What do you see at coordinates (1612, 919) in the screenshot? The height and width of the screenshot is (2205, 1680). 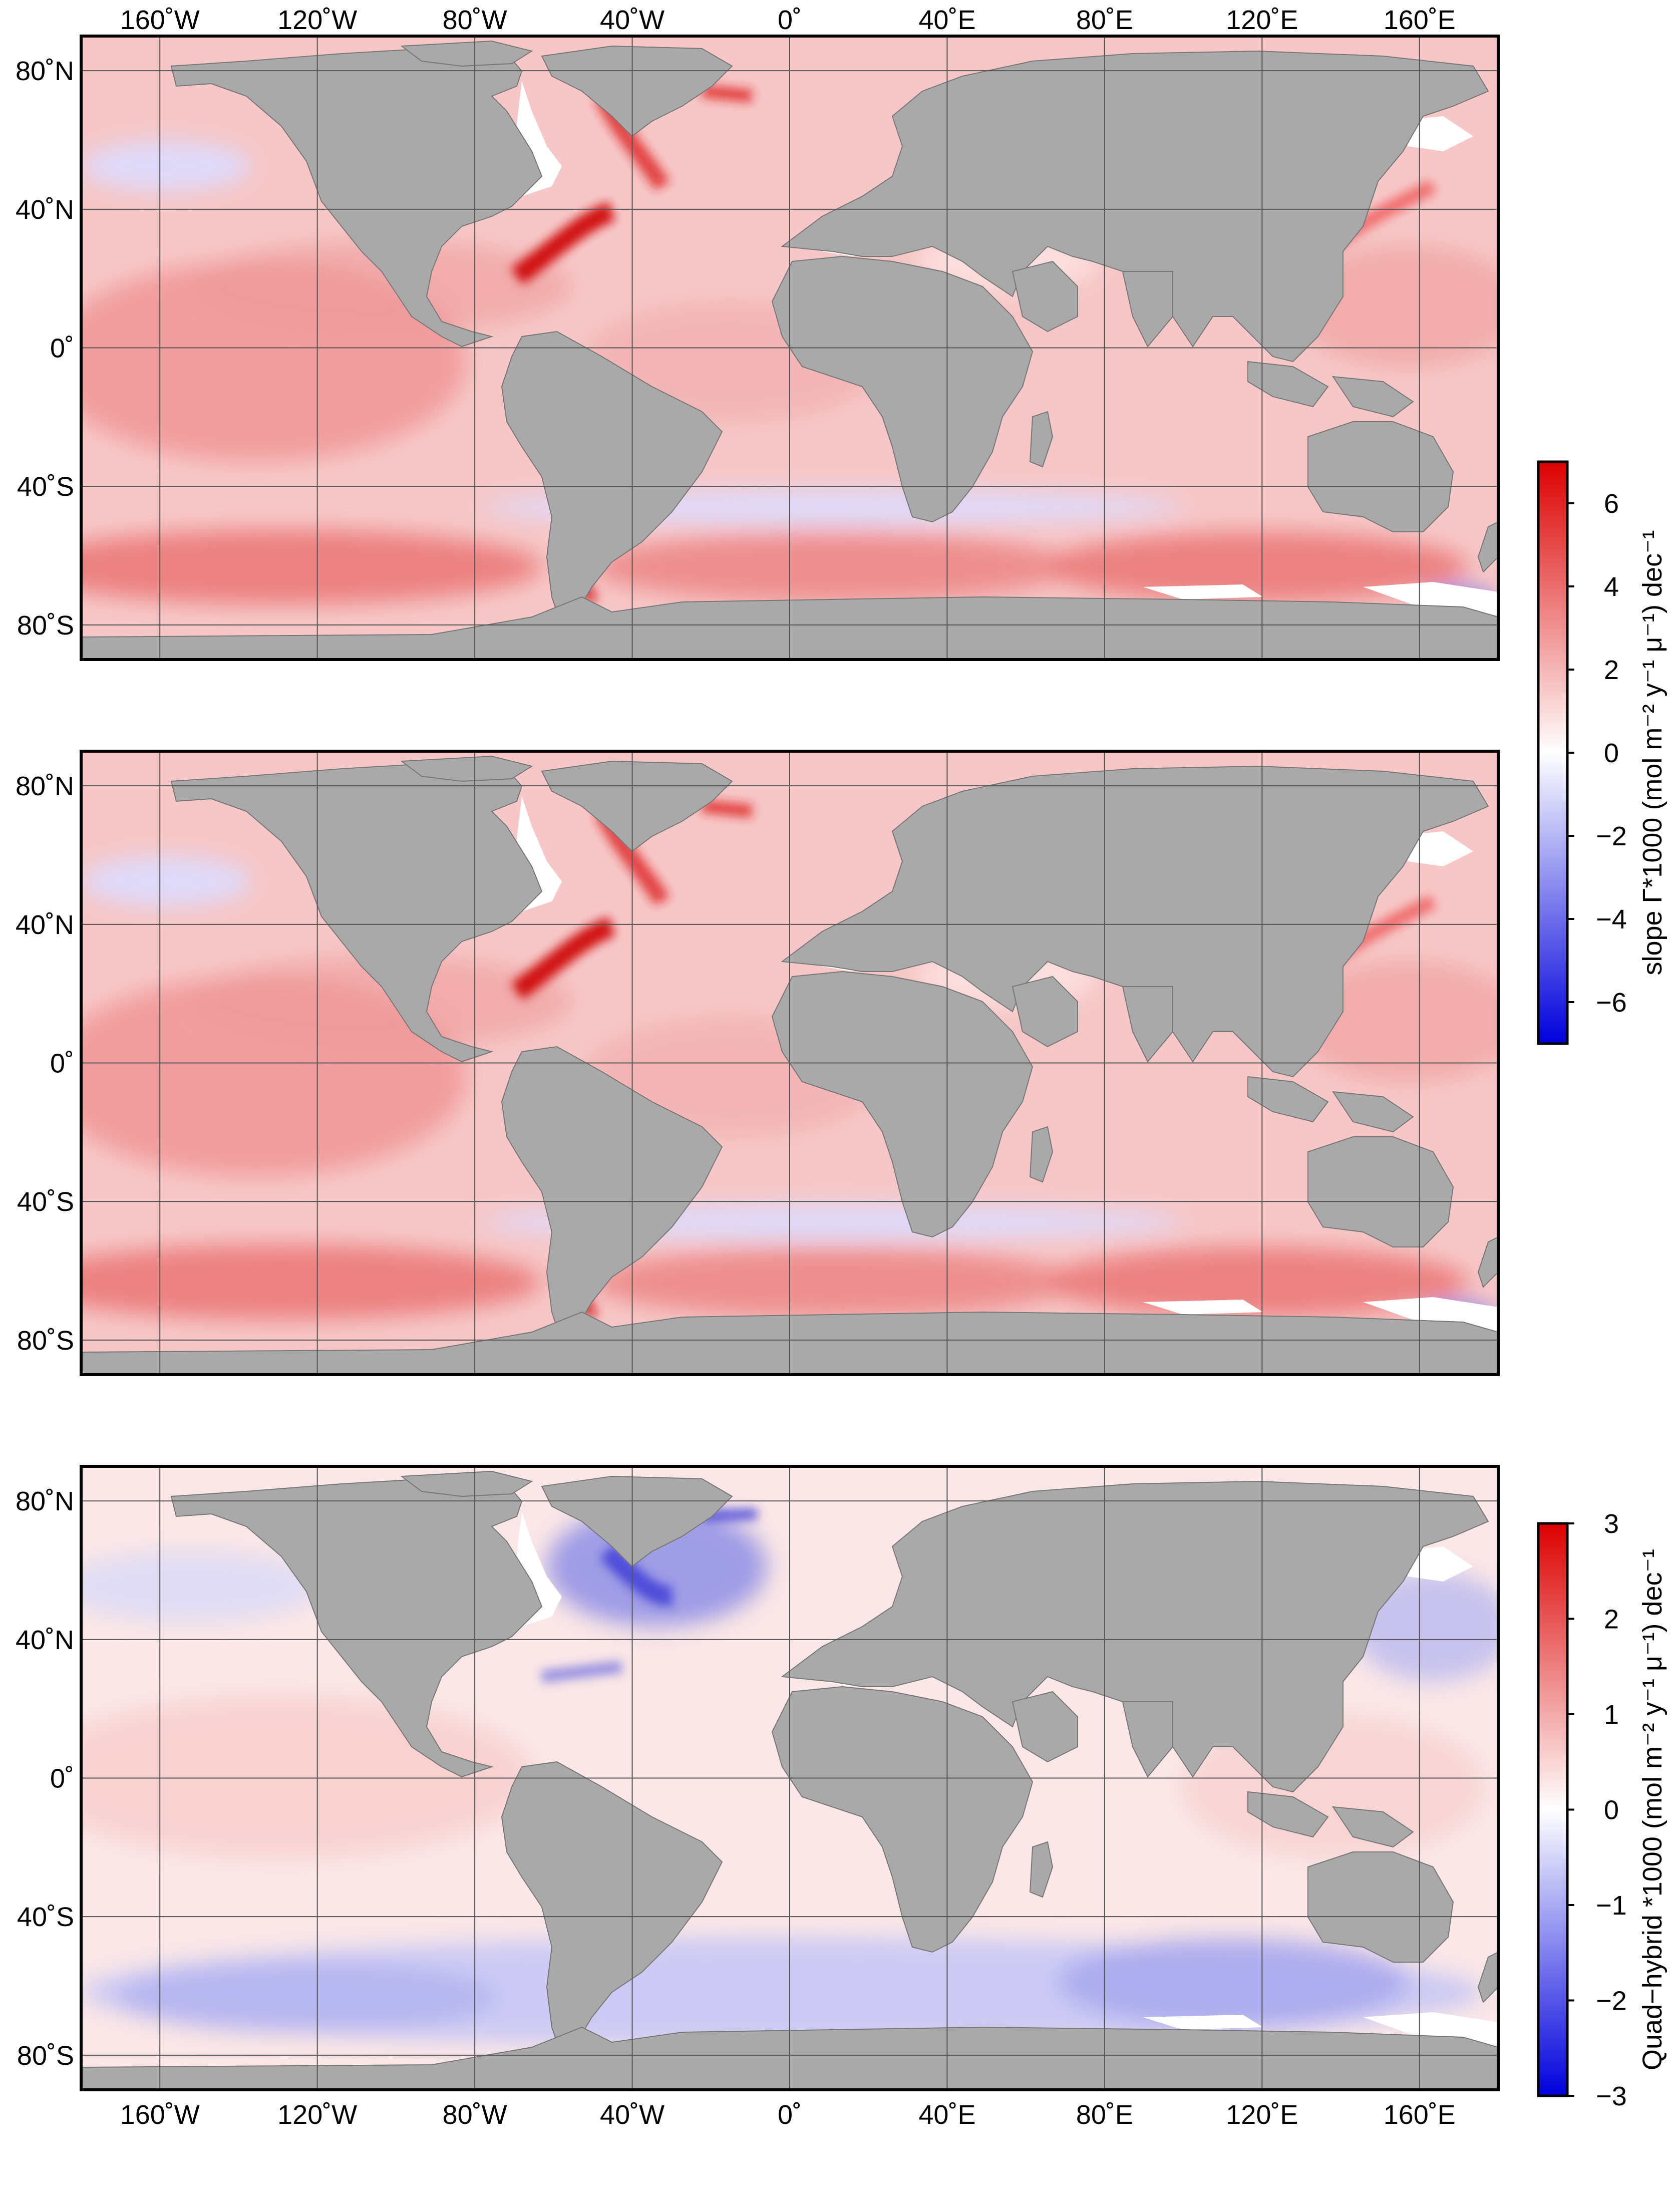 I see `colorbar-tick-label: −4` at bounding box center [1612, 919].